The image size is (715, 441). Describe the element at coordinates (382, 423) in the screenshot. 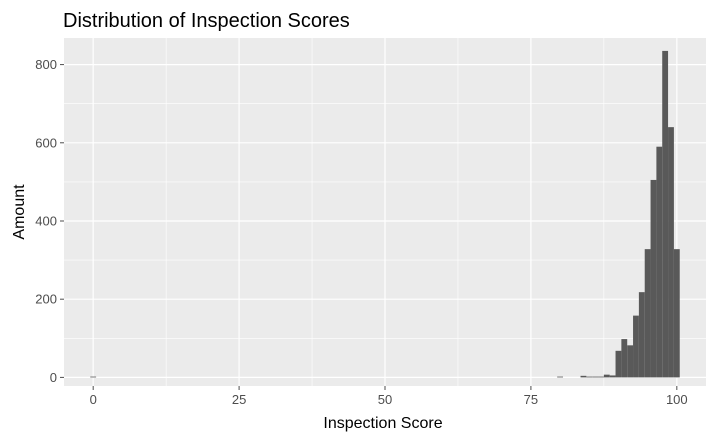

I see `x-axis-title: Inspection Score` at that location.